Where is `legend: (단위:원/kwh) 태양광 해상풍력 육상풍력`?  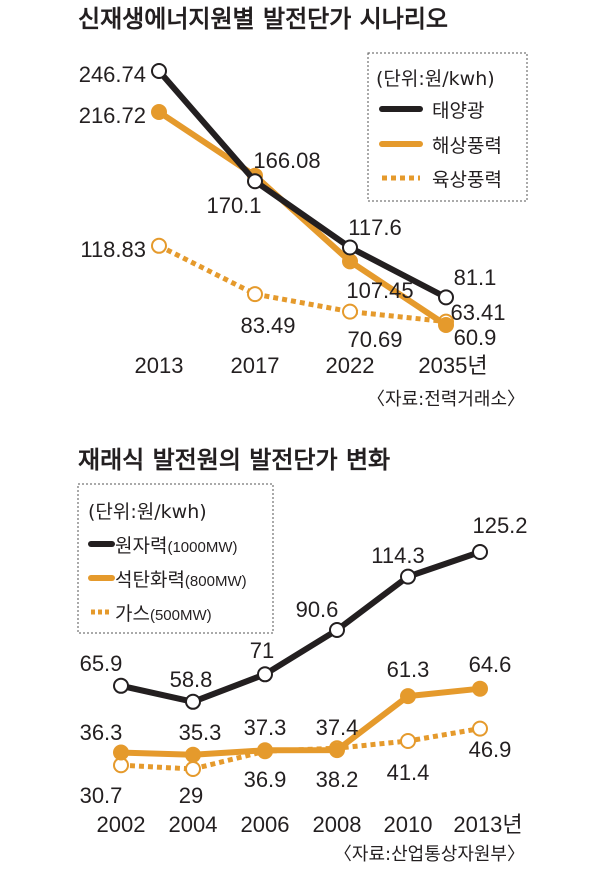
legend: (단위:원/kwh) 태양광 해상풍력 육상풍력 is located at coordinates (447, 127).